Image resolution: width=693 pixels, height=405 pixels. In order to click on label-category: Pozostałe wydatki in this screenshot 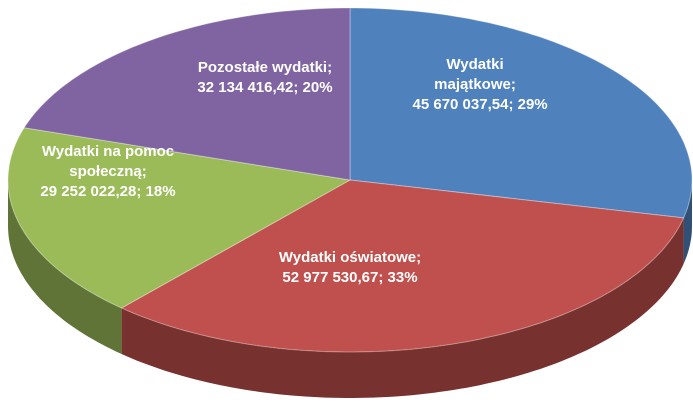, I will do `click(262, 67)`.